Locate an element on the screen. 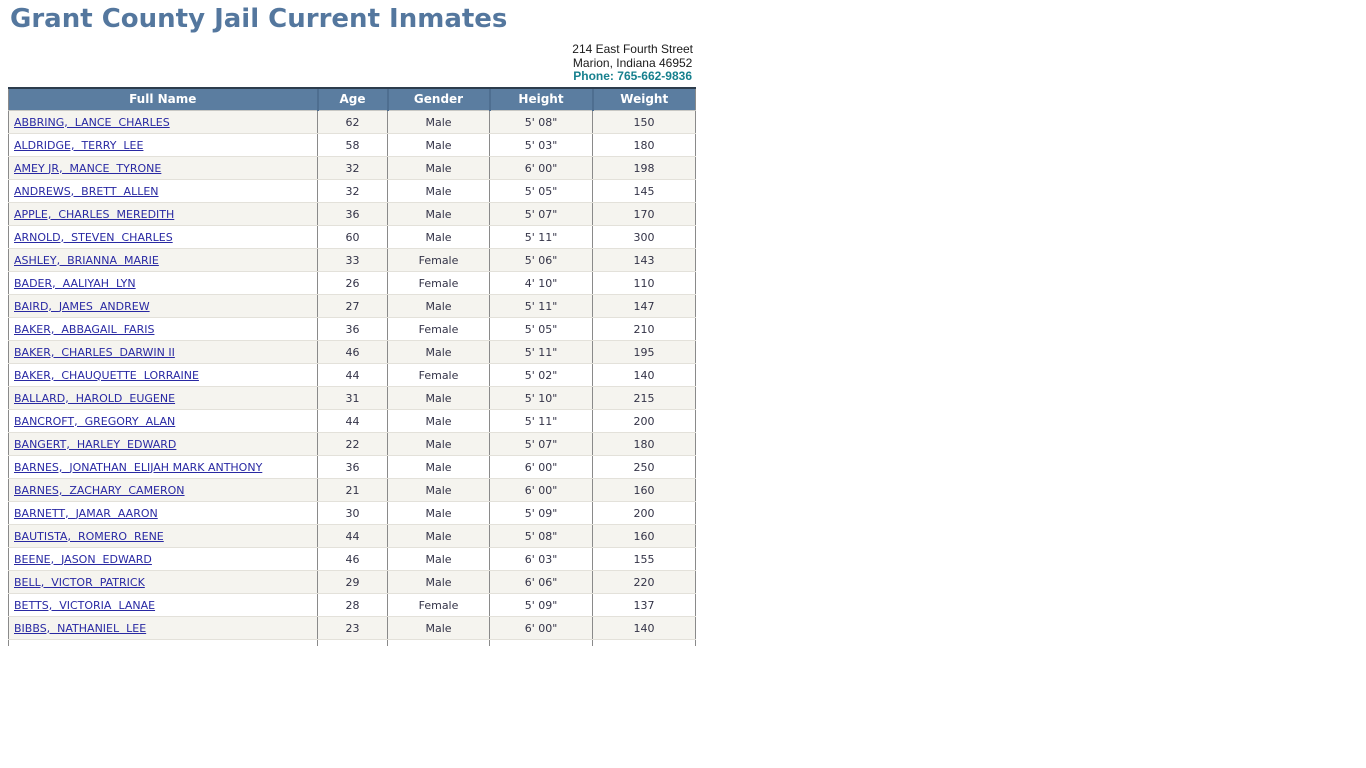 This screenshot has height=768, width=1366. weight-cell: 170 is located at coordinates (644, 214).